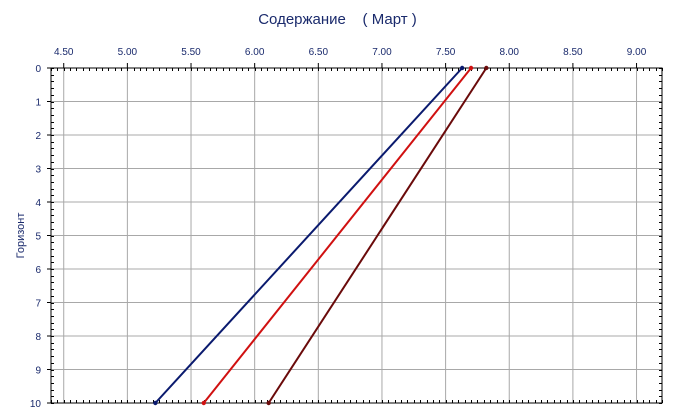 The image size is (675, 419). Describe the element at coordinates (38, 136) in the screenshot. I see `y-tick-label: 2` at that location.